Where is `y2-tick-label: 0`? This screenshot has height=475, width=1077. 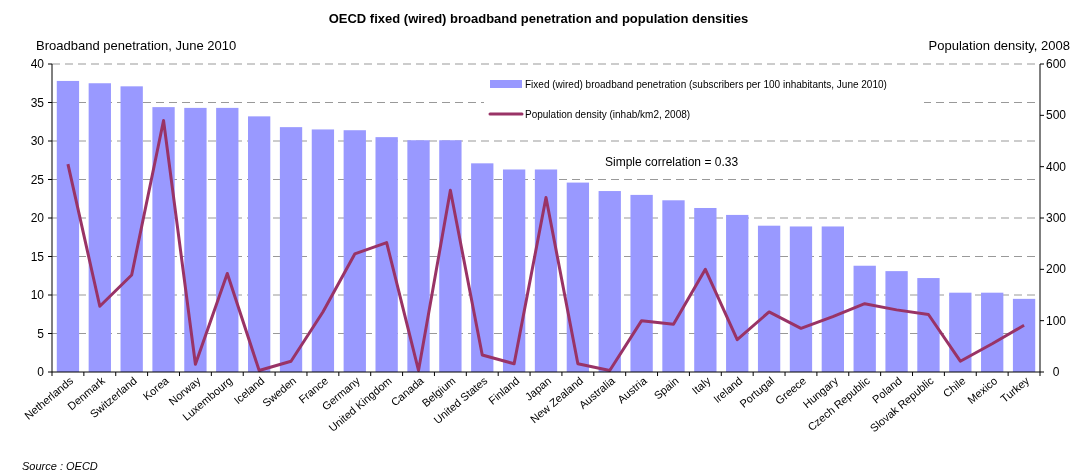 y2-tick-label: 0 is located at coordinates (1056, 372).